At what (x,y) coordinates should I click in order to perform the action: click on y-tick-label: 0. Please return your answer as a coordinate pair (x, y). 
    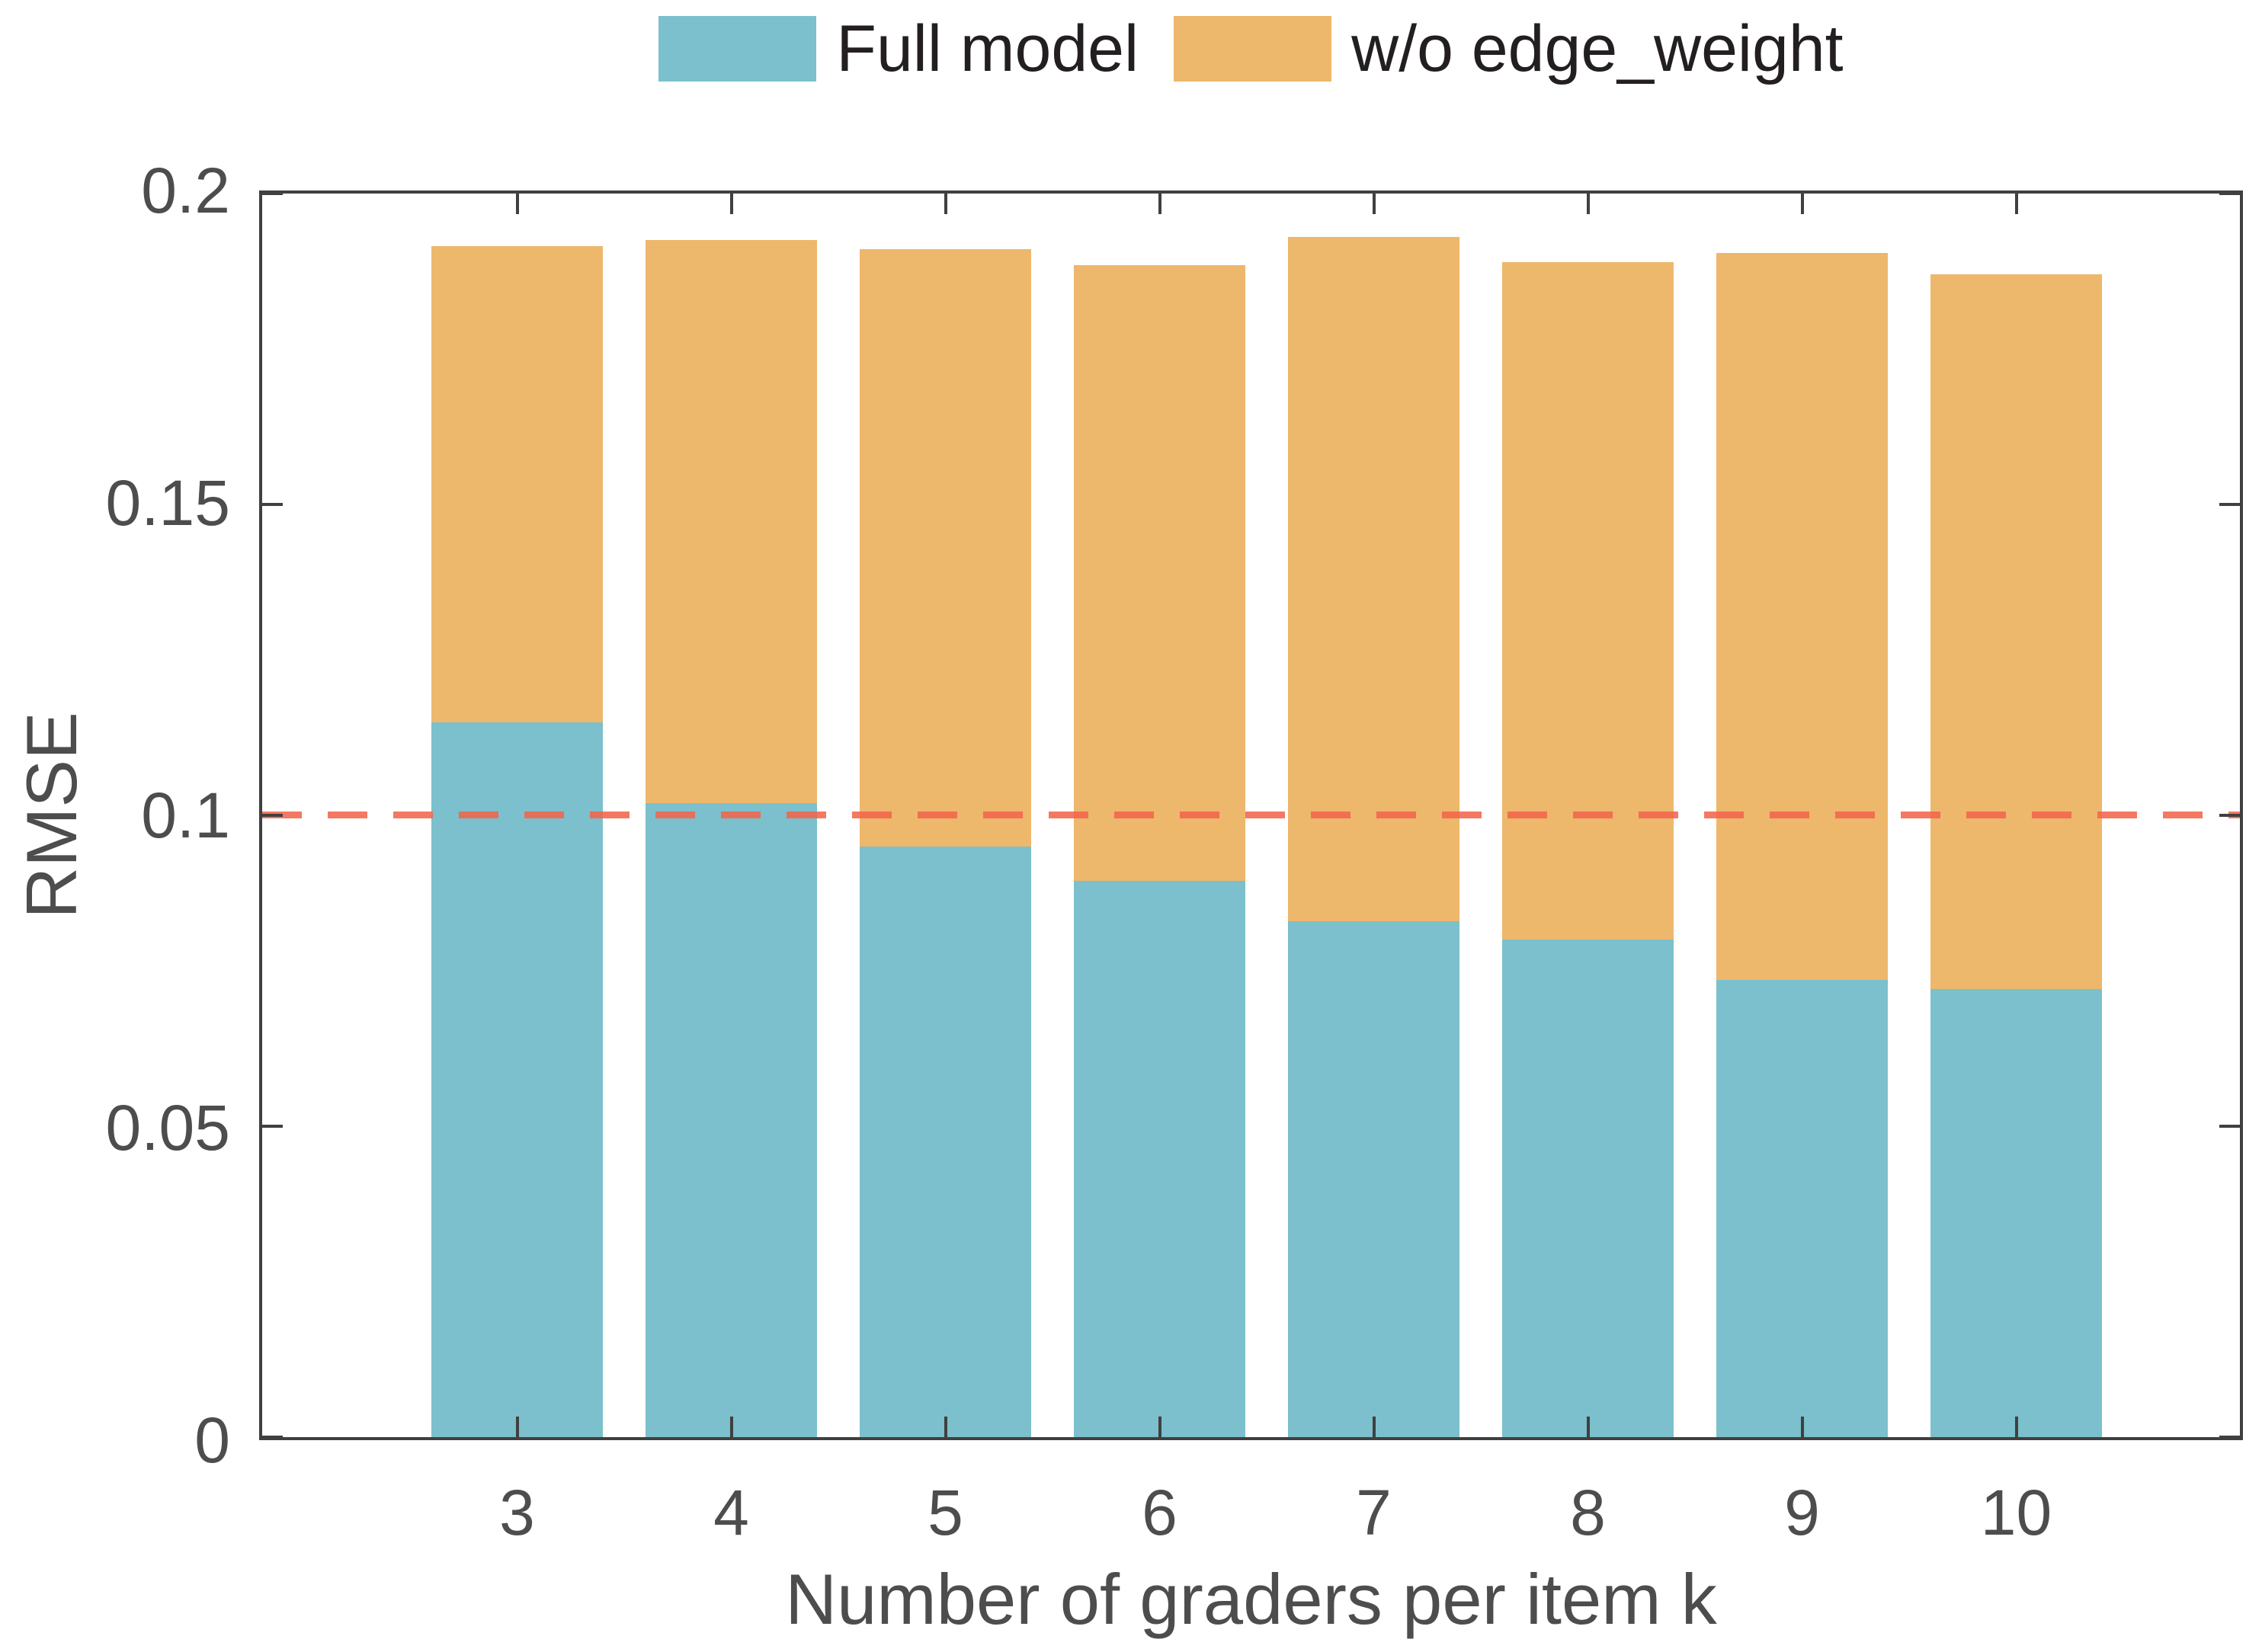
    Looking at the image, I should click on (212, 1440).